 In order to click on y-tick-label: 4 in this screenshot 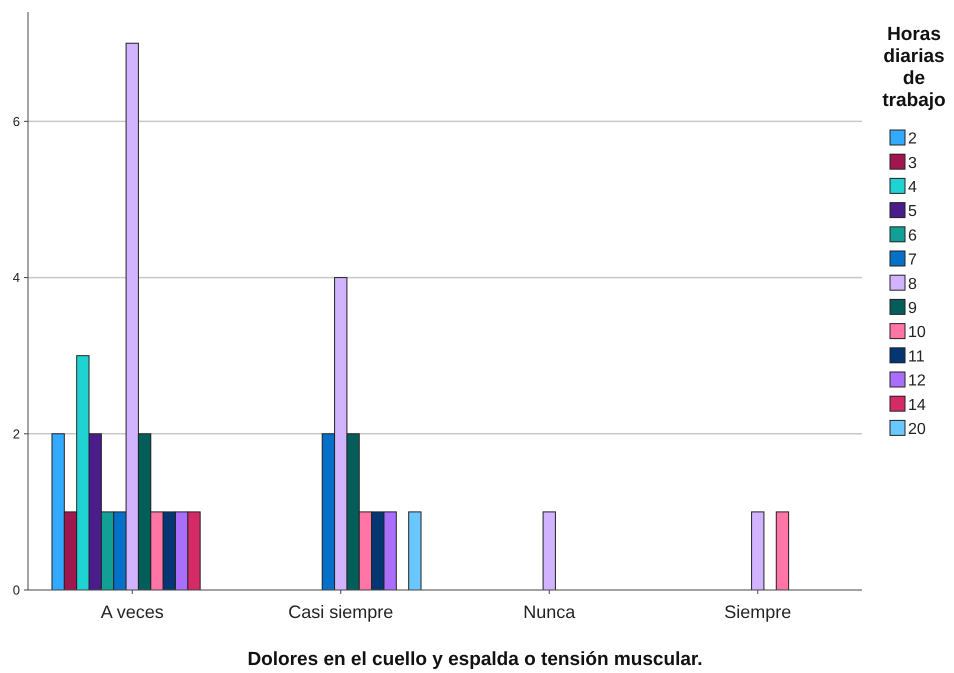, I will do `click(16, 278)`.